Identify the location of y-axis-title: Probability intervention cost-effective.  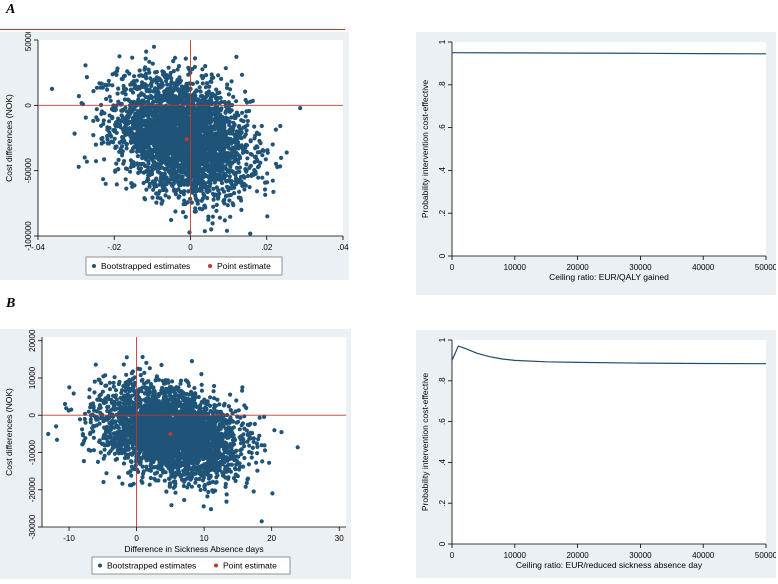
(425, 149).